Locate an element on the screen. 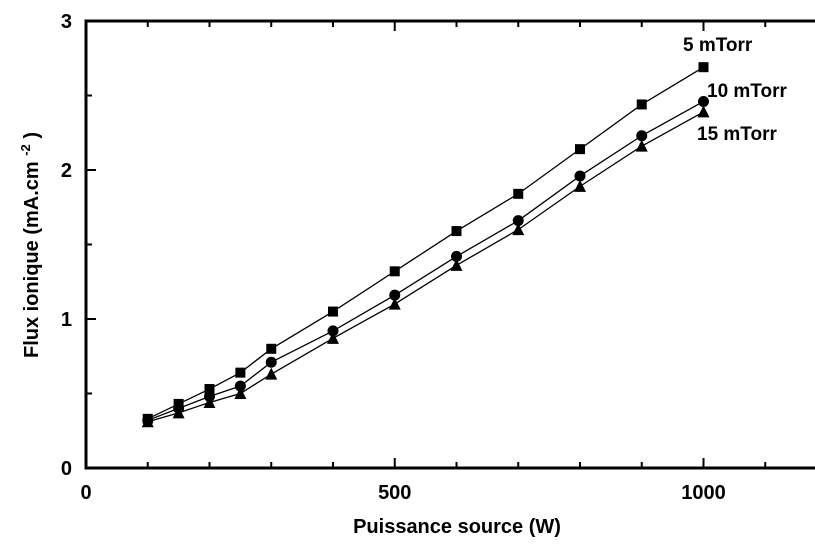 The width and height of the screenshot is (815, 547). series-labels: 5 mTorr 10 mTorr 15 mTorr is located at coordinates (735, 90).